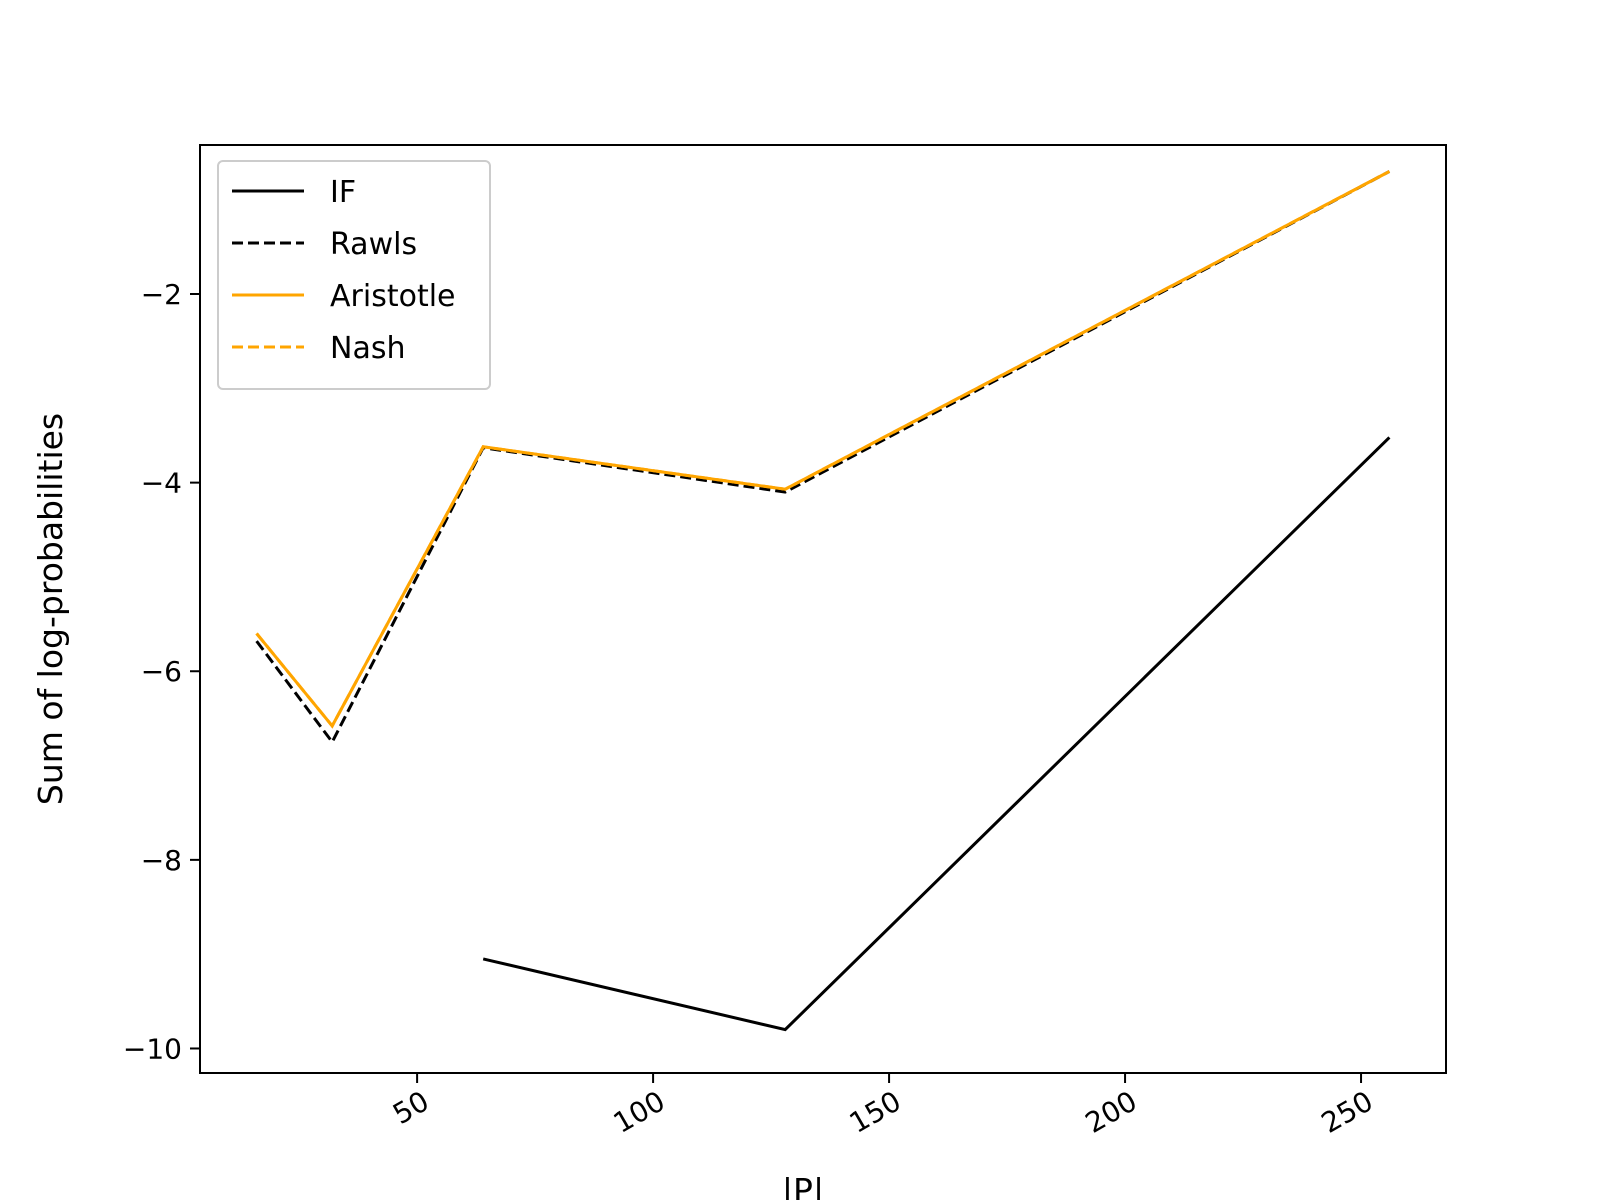 This screenshot has height=1200, width=1600. What do you see at coordinates (343, 192) in the screenshot?
I see `legend-label-if: IF` at bounding box center [343, 192].